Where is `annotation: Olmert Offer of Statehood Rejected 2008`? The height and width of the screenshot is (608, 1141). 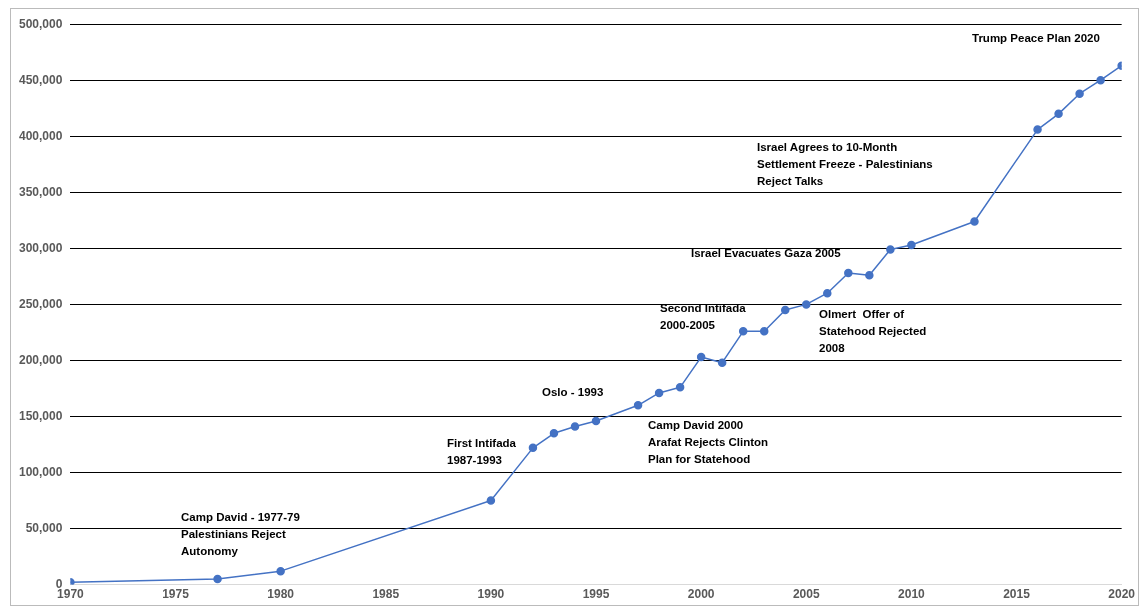
annotation: Olmert Offer of Statehood Rejected 2008 is located at coordinates (873, 330).